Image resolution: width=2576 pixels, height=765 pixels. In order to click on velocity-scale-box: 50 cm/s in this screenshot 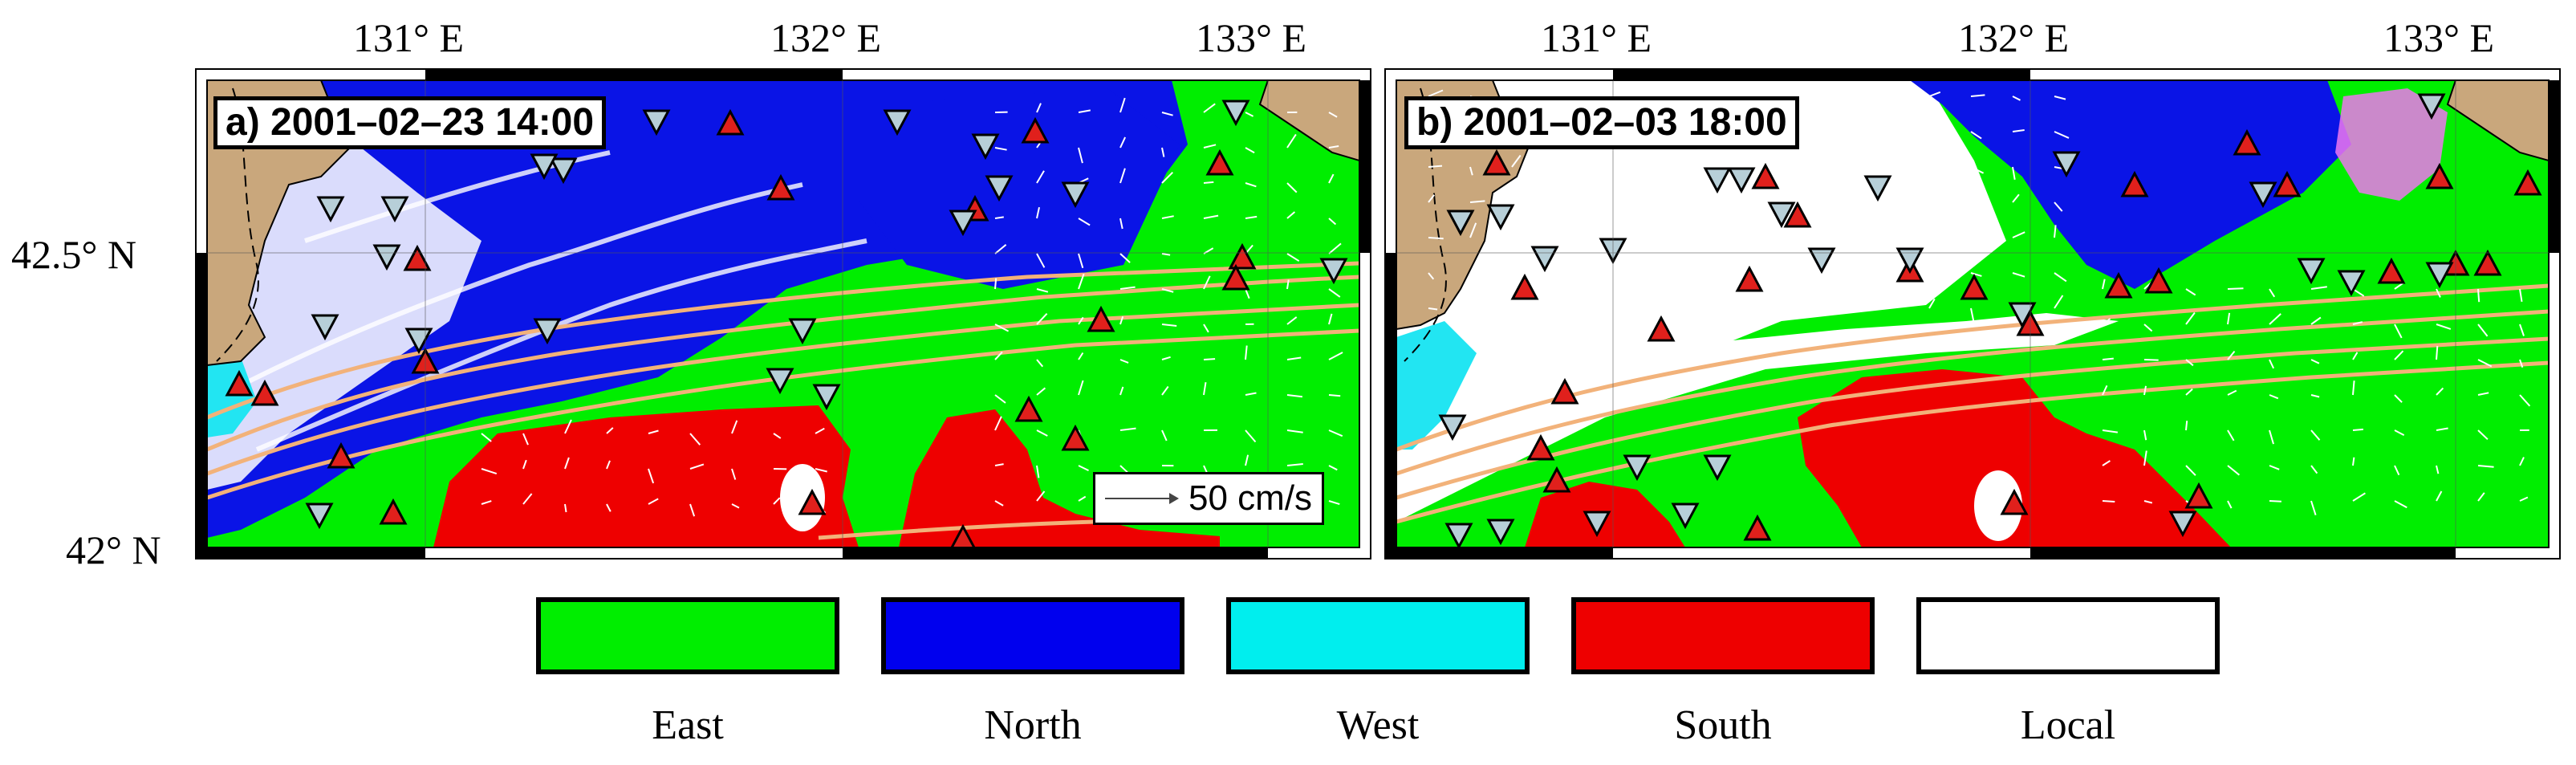, I will do `click(1208, 498)`.